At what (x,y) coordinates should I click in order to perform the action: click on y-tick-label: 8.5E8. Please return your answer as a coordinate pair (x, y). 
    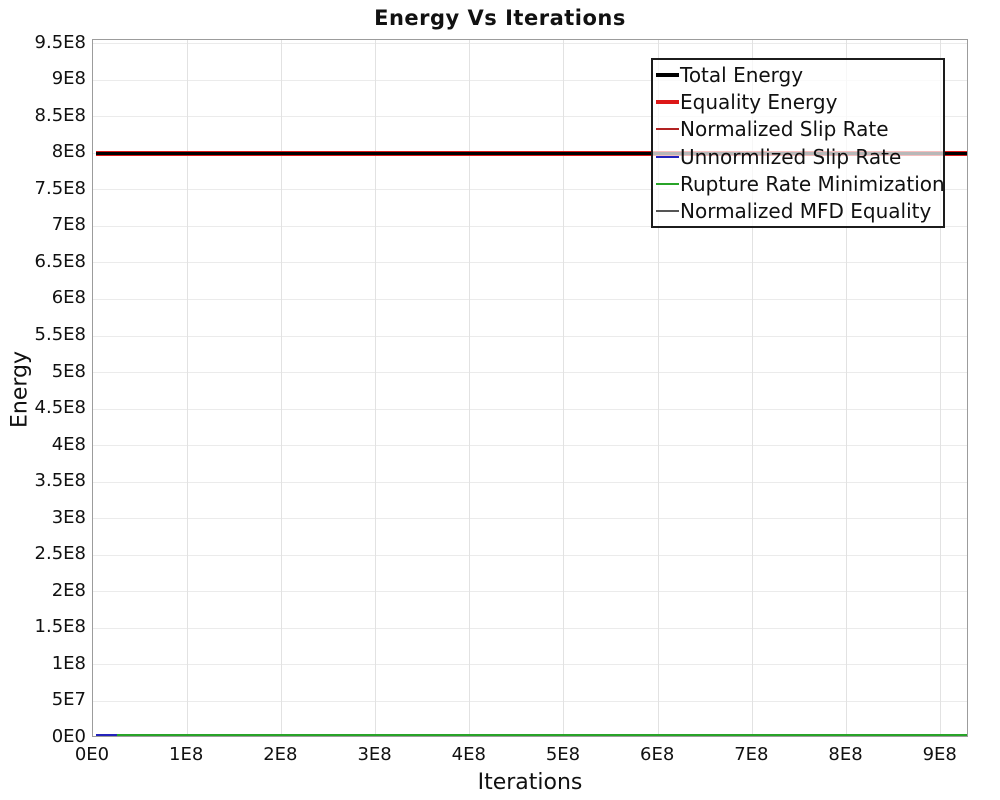
    Looking at the image, I should click on (60, 115).